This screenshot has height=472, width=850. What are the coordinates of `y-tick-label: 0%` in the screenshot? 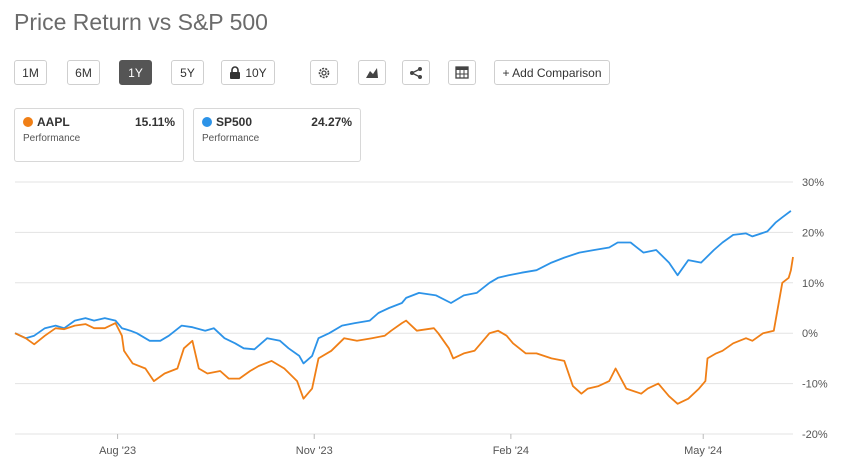 It's located at (810, 334).